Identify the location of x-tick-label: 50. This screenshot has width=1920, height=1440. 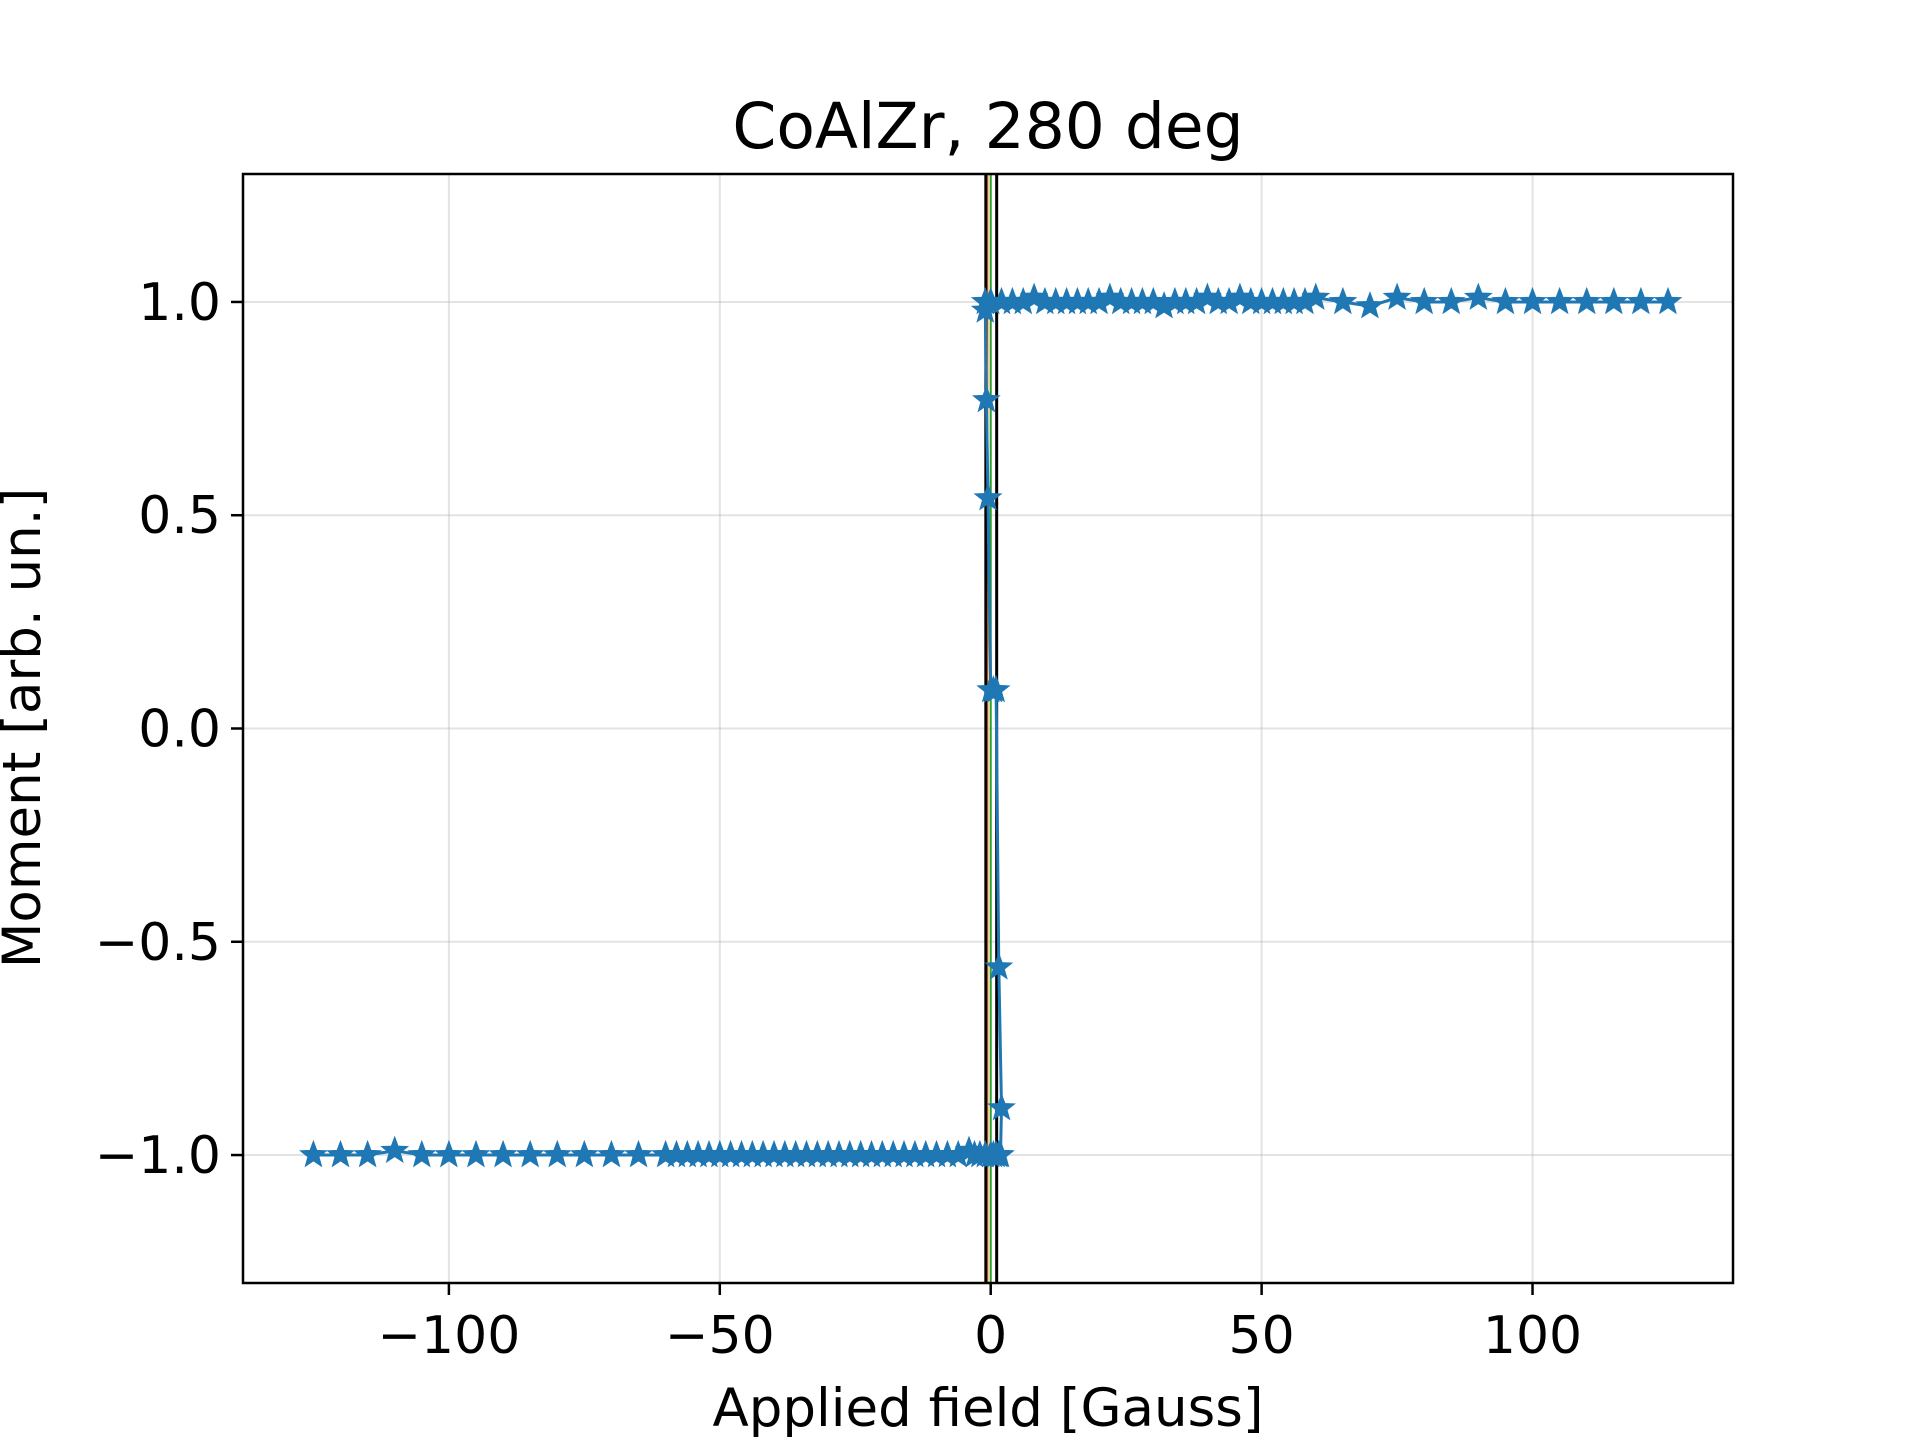
(1262, 1336).